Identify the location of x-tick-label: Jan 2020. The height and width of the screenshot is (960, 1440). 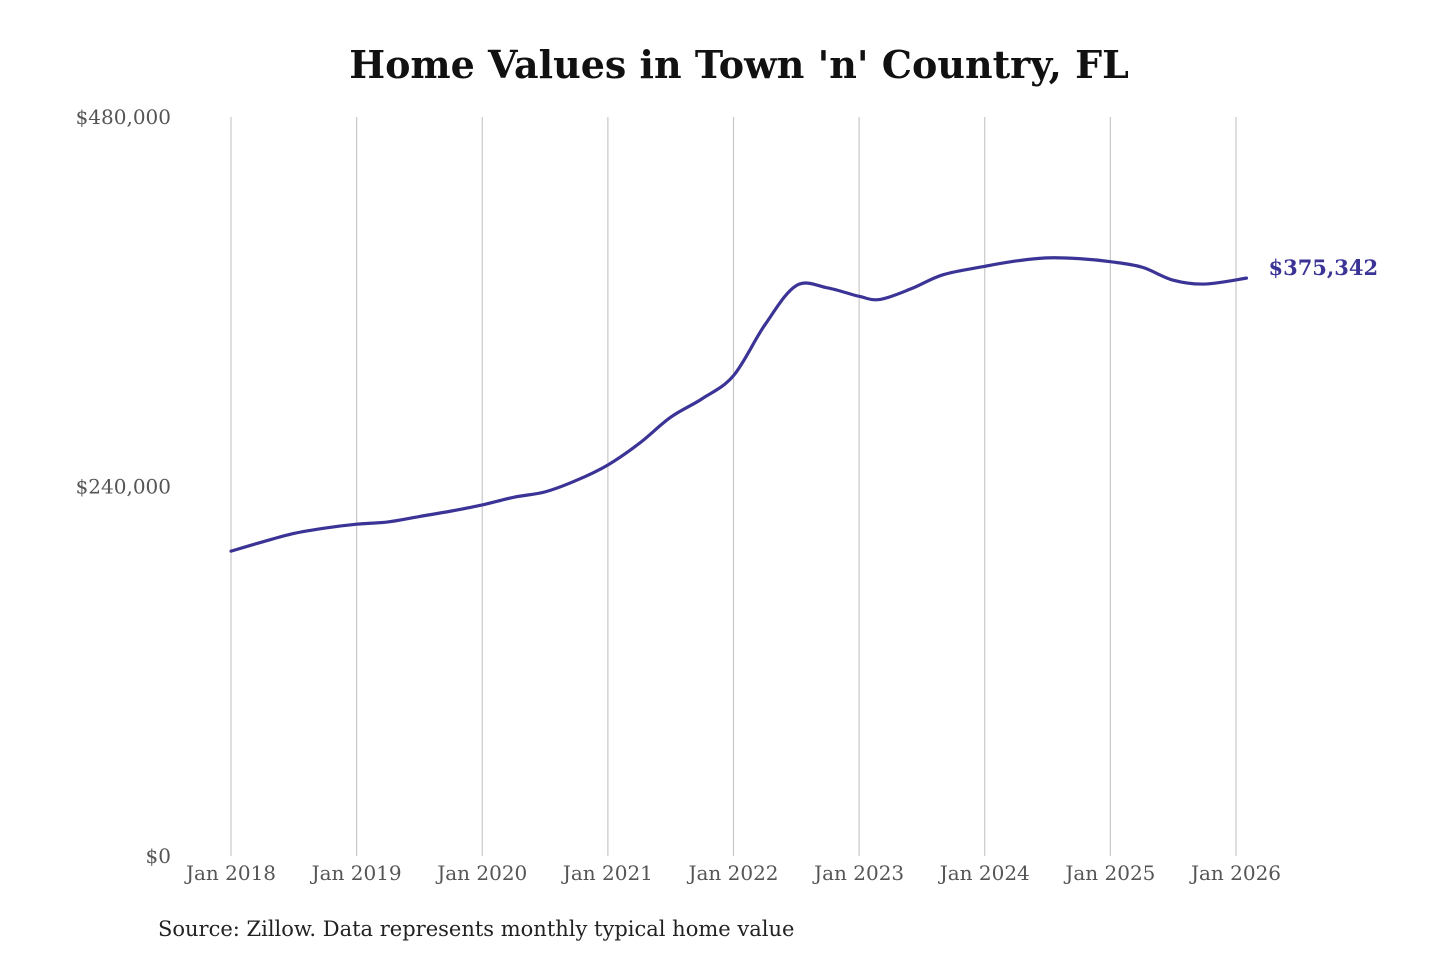
(481, 873).